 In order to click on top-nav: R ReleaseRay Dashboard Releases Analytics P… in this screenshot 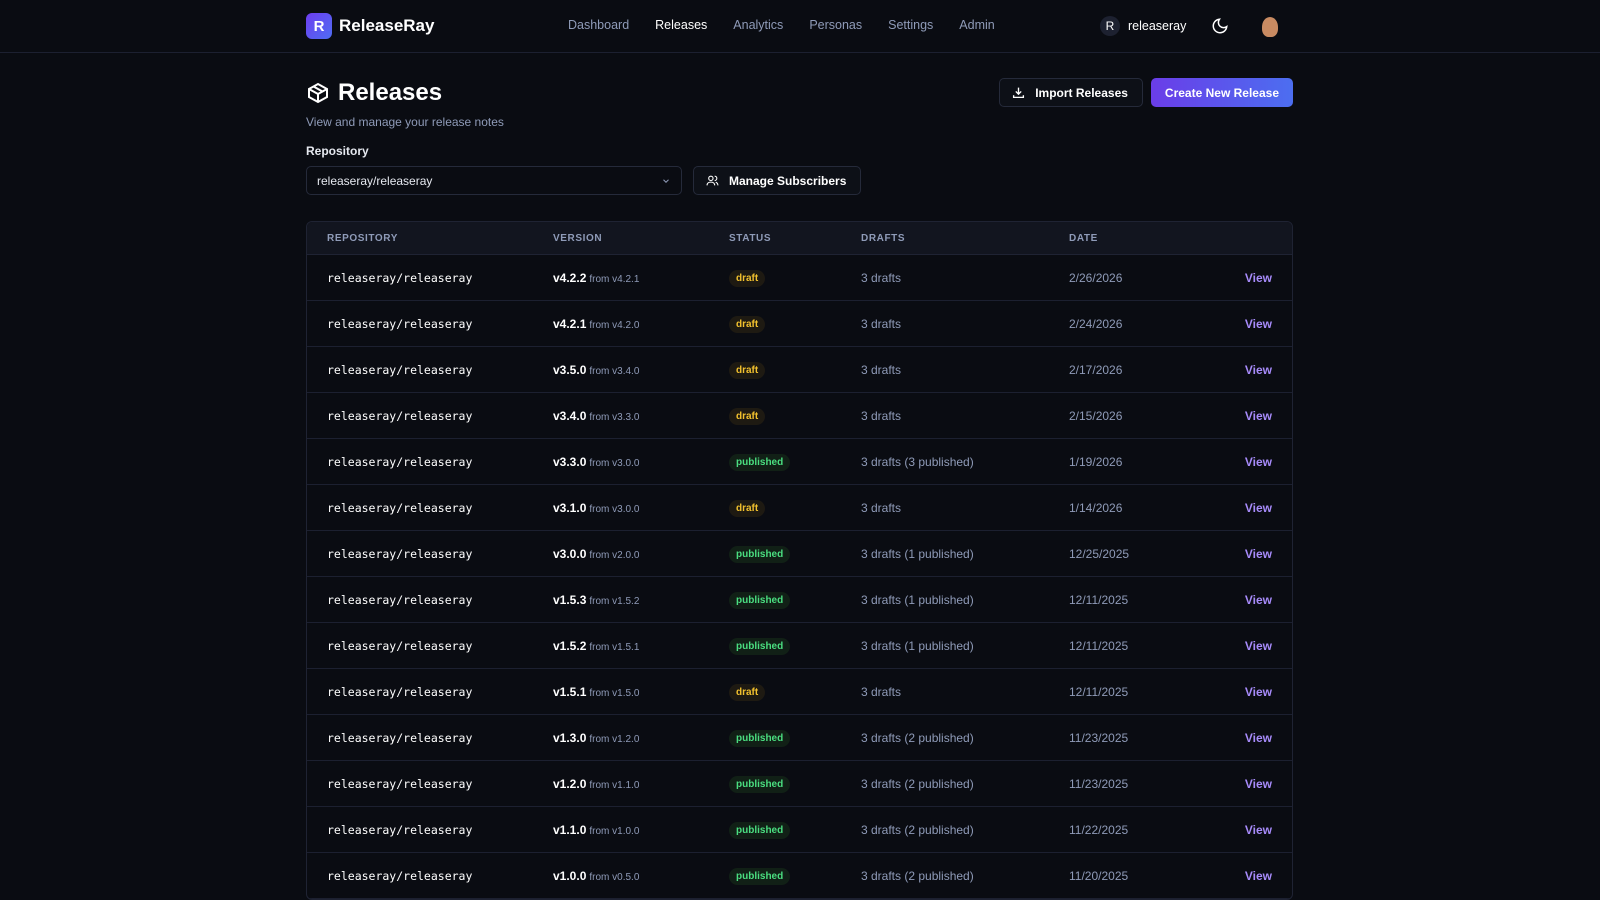, I will do `click(800, 26)`.